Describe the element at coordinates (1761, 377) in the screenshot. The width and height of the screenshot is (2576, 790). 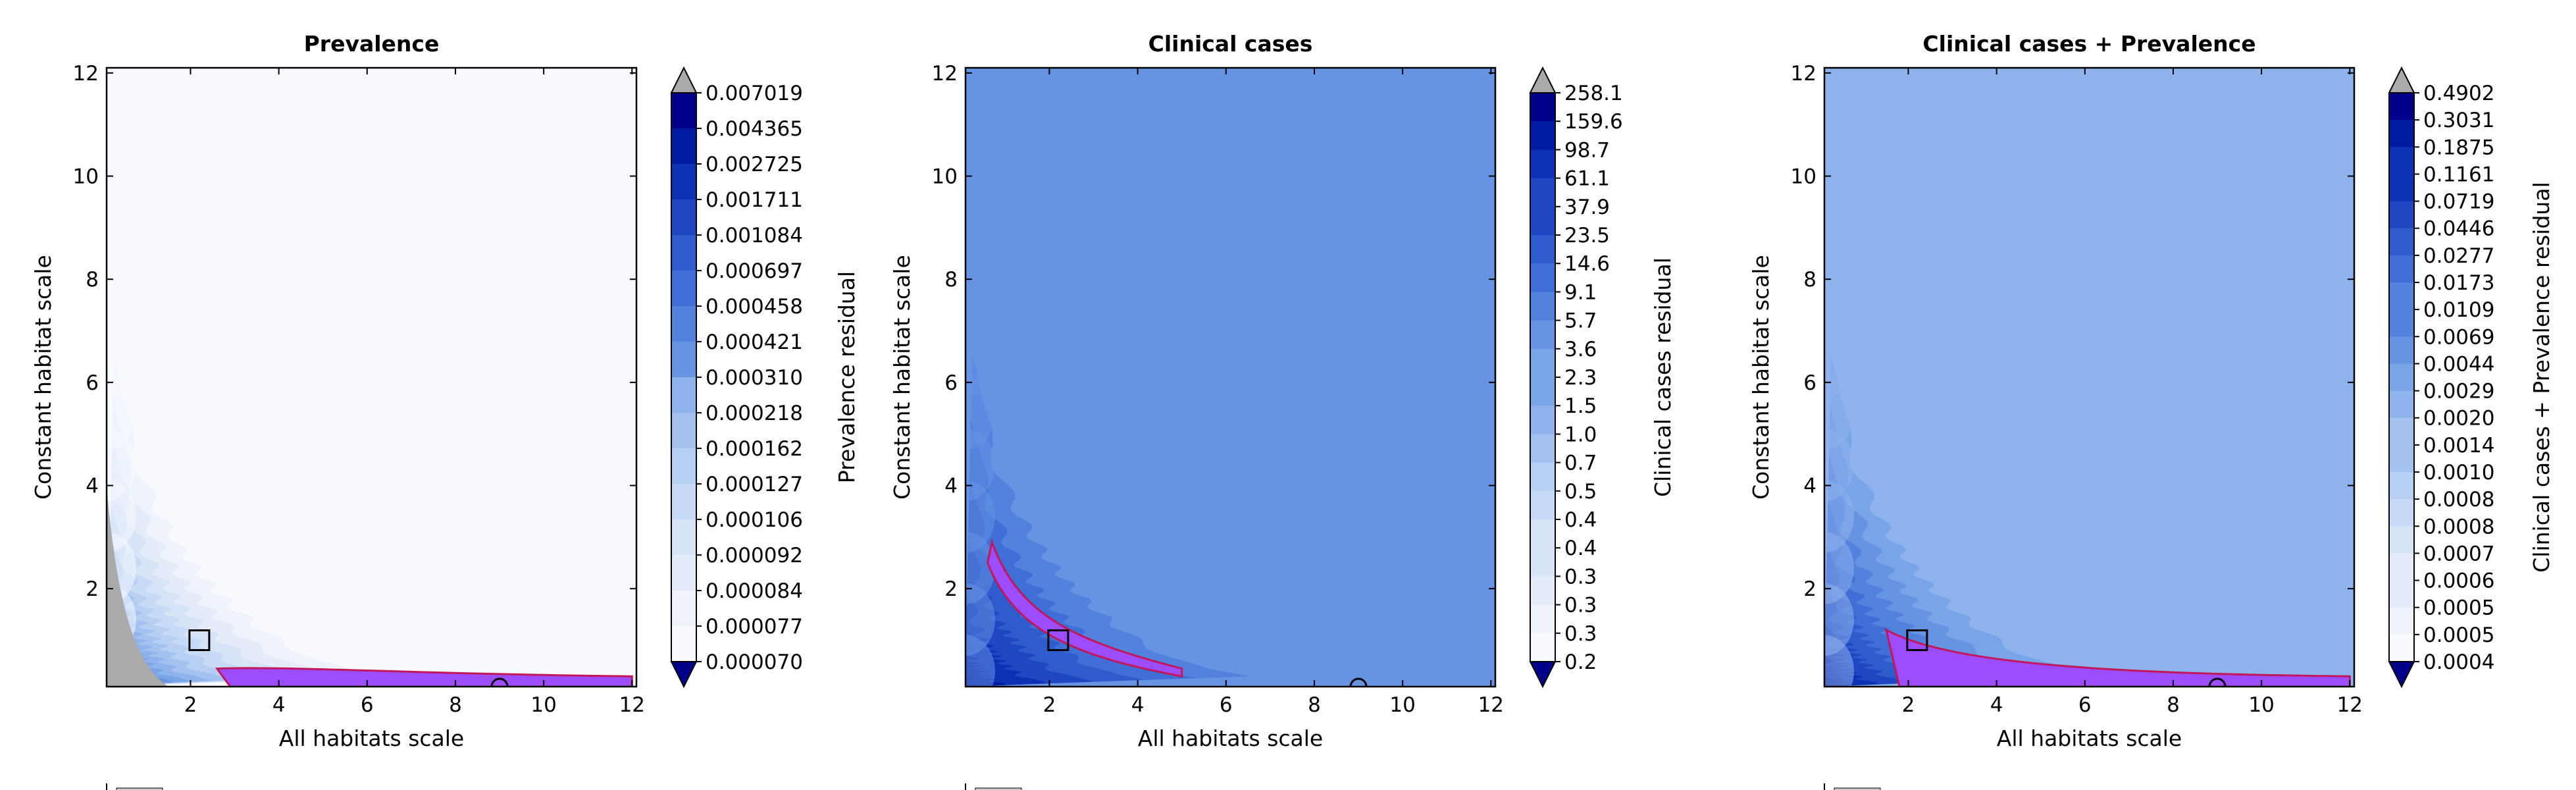
I see `y-axis-label: Constant habitat scale` at that location.